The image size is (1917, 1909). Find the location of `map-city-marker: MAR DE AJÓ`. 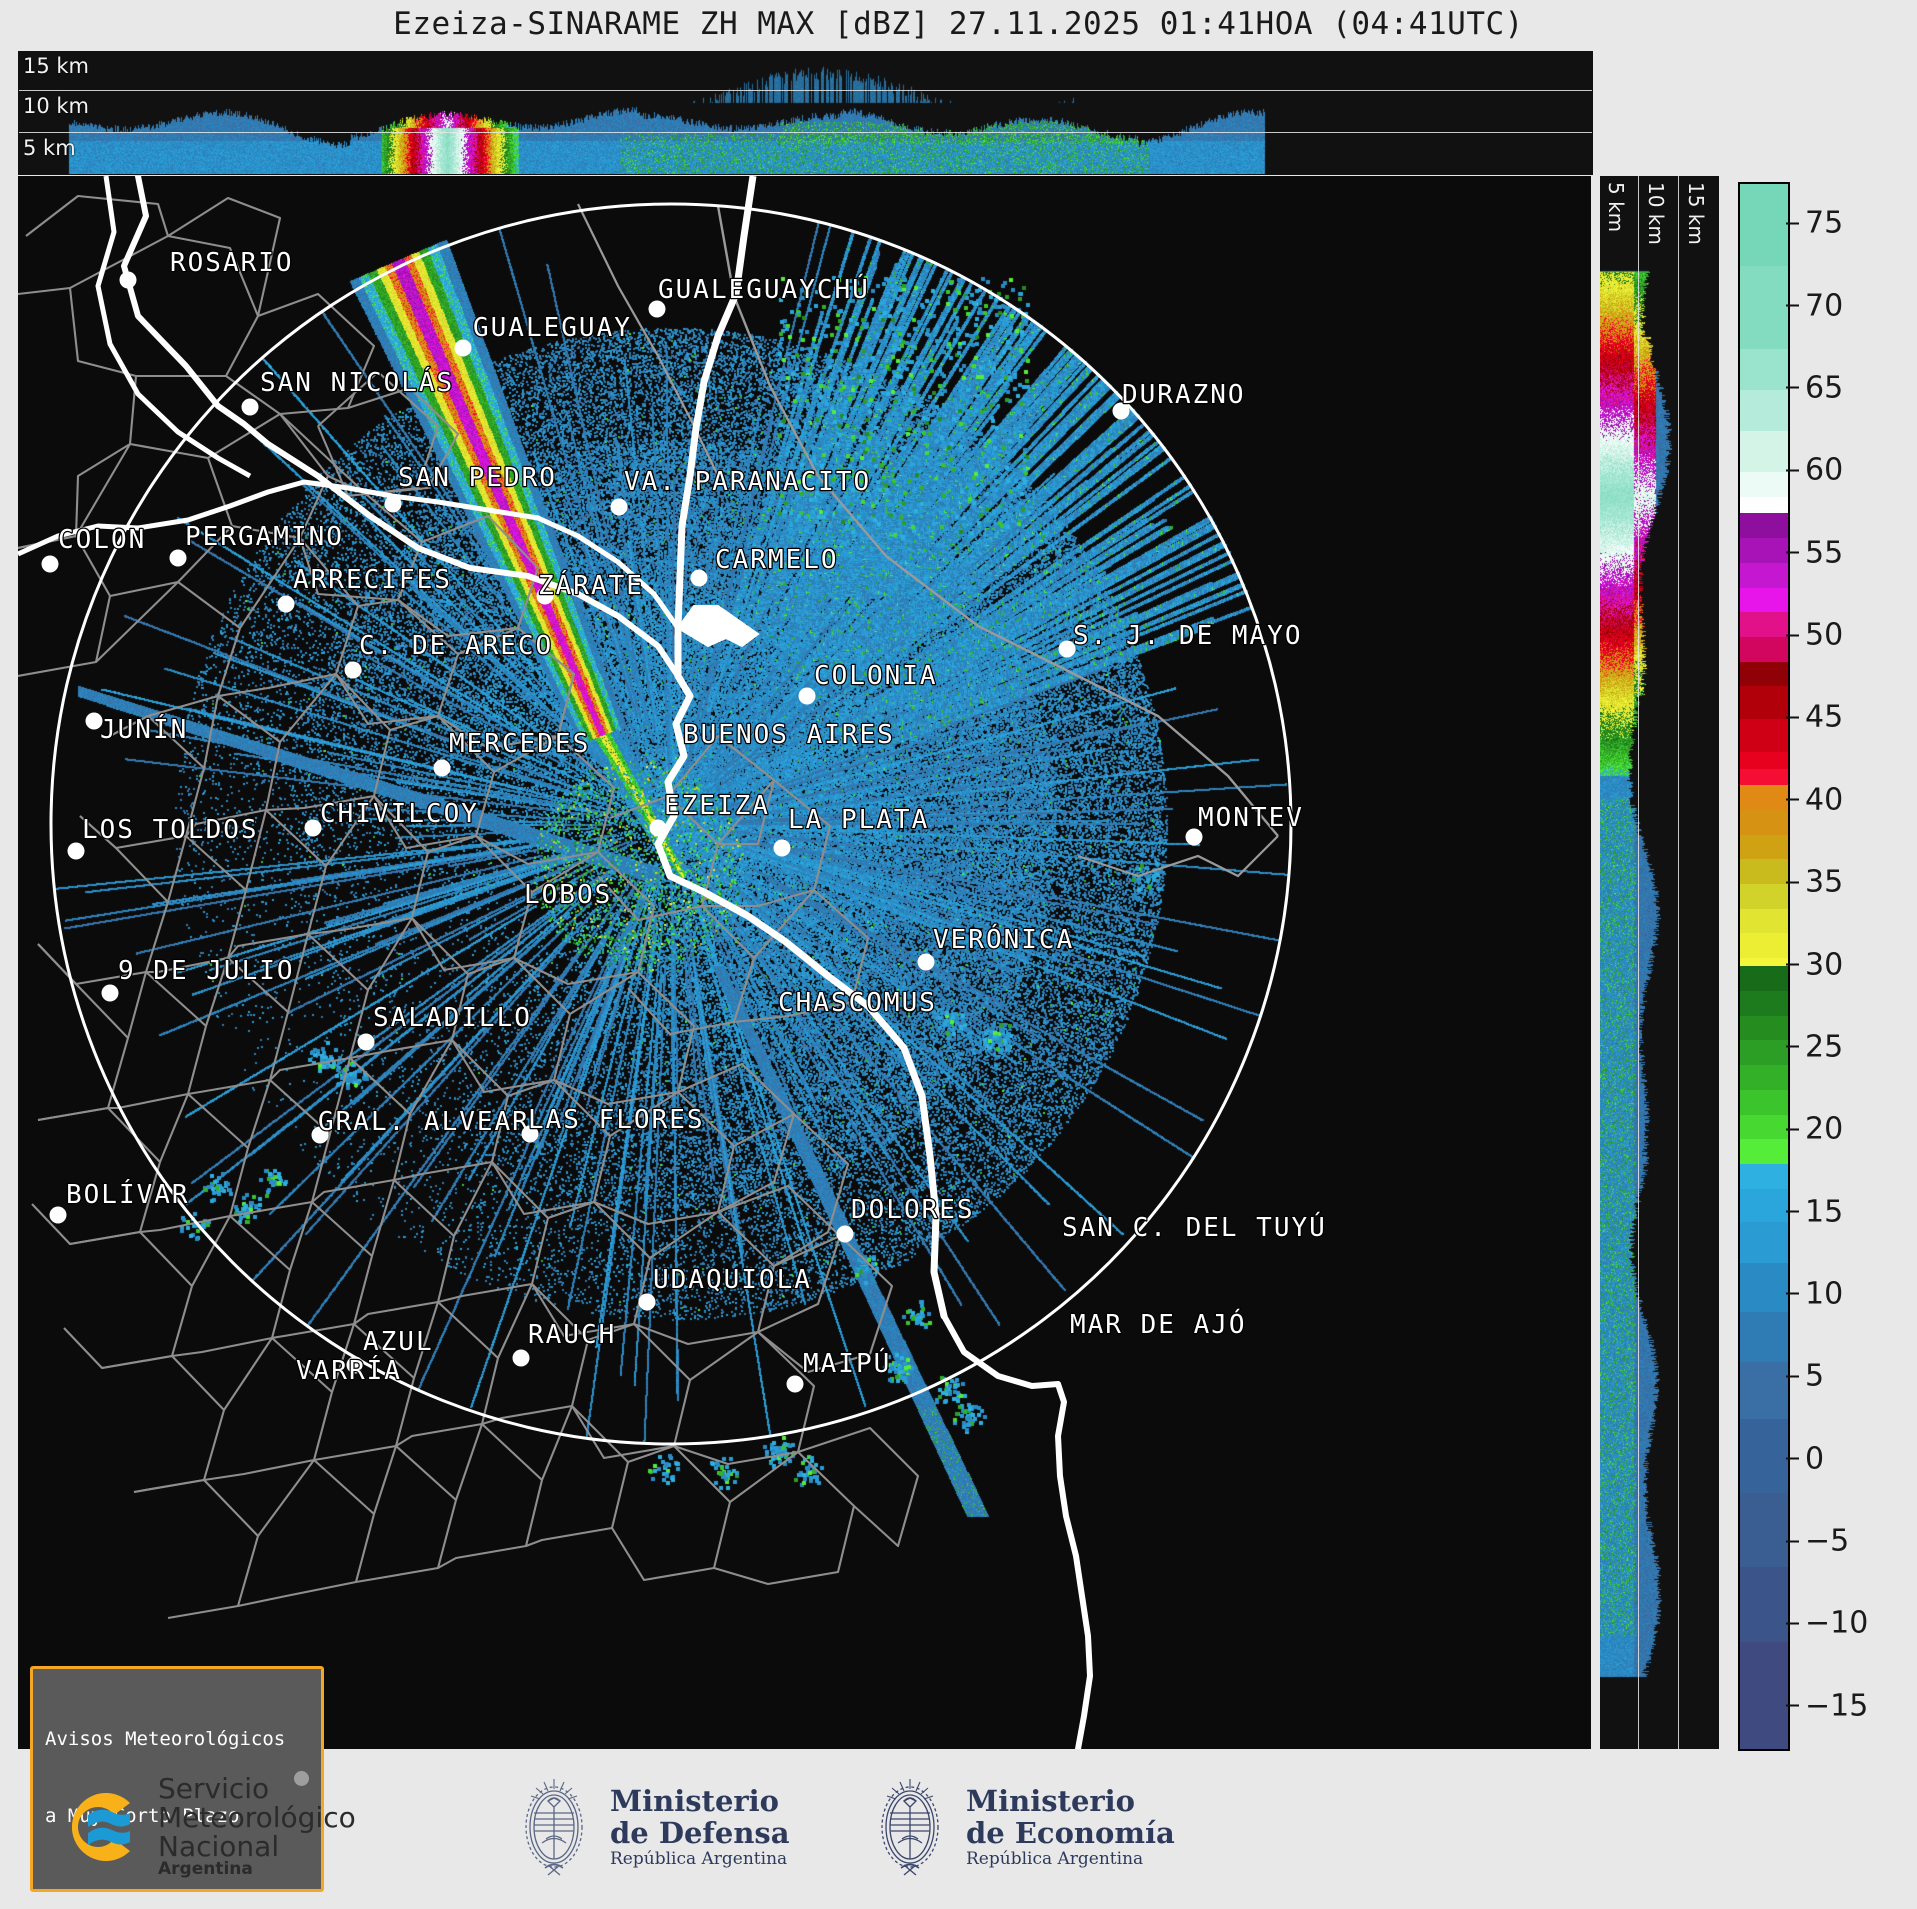

map-city-marker: MAR DE AJÓ is located at coordinates (1158, 1324).